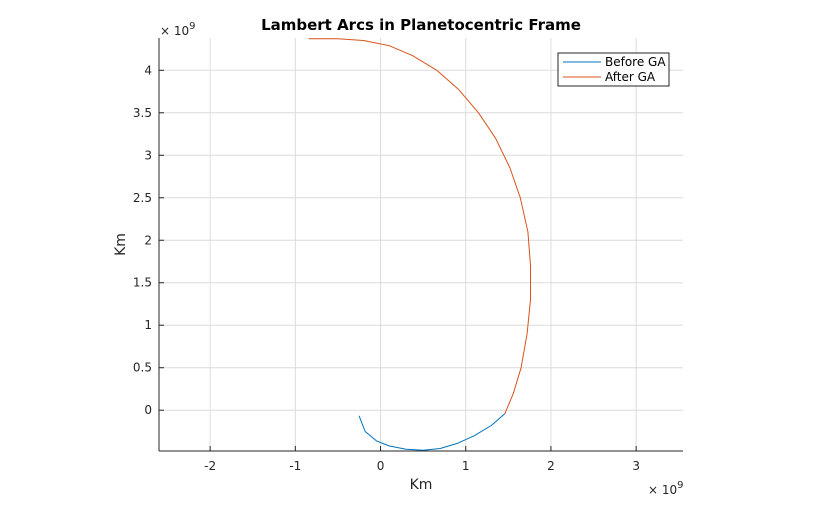  Describe the element at coordinates (680, 485) in the screenshot. I see `x-axis-exponent-power: 9` at that location.